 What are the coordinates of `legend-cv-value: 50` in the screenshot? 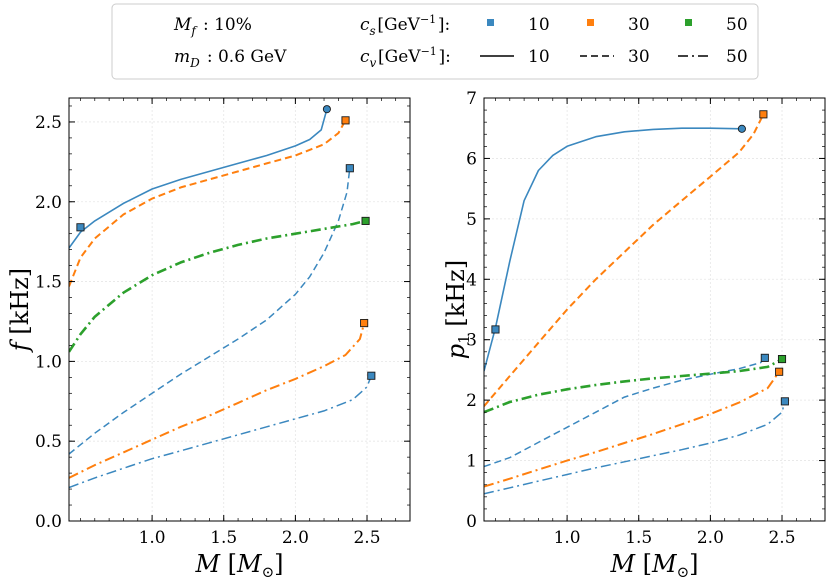 It's located at (737, 57).